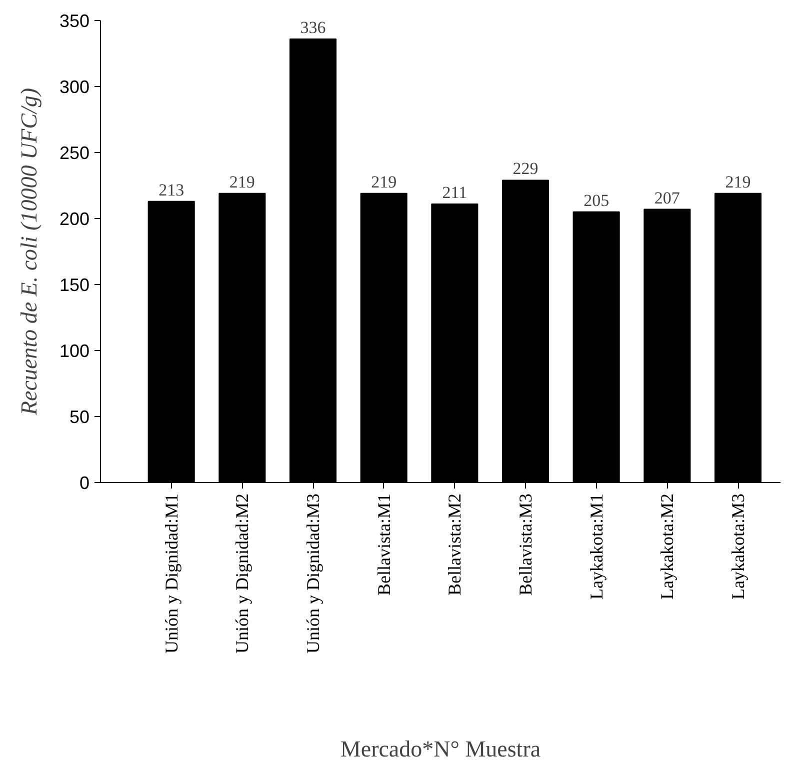 This screenshot has width=795, height=782. I want to click on y-tick-label: 150, so click(74, 285).